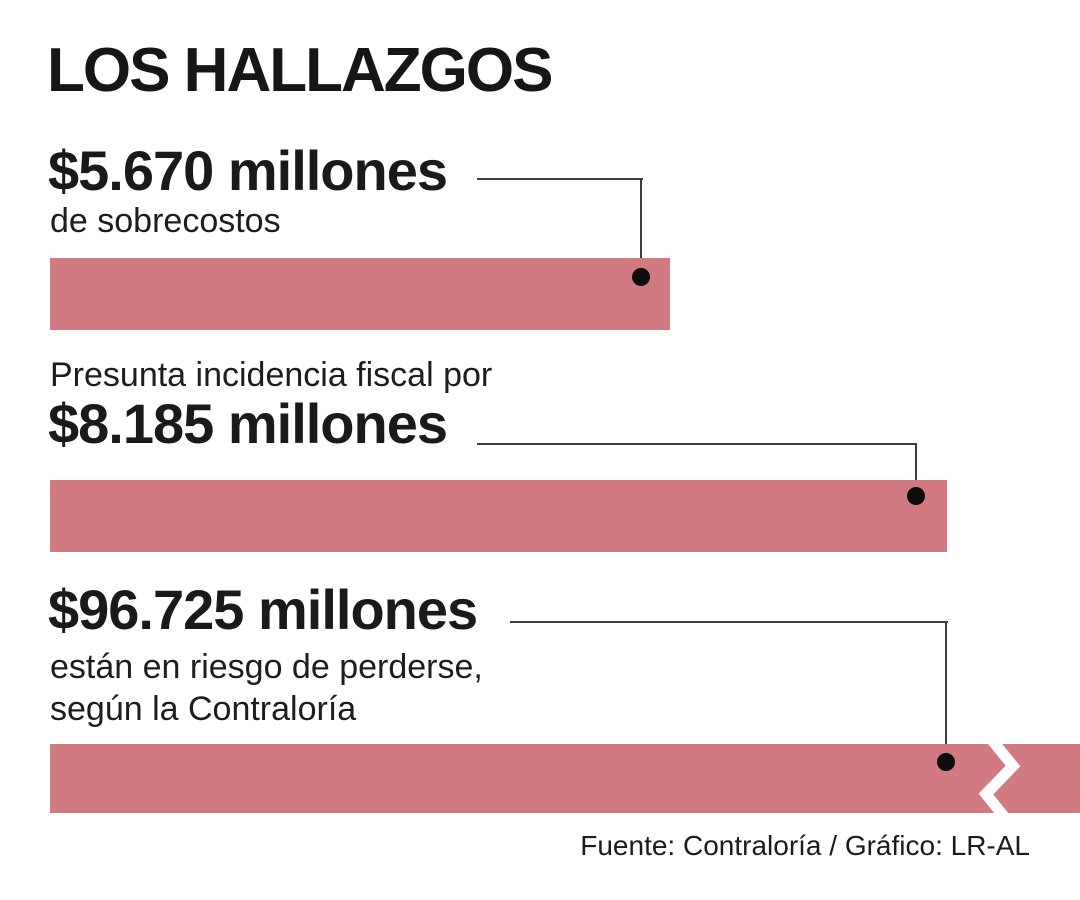  What do you see at coordinates (266, 667) in the screenshot?
I see `caption-riesgo-line1: están en riesgo de perderse,` at bounding box center [266, 667].